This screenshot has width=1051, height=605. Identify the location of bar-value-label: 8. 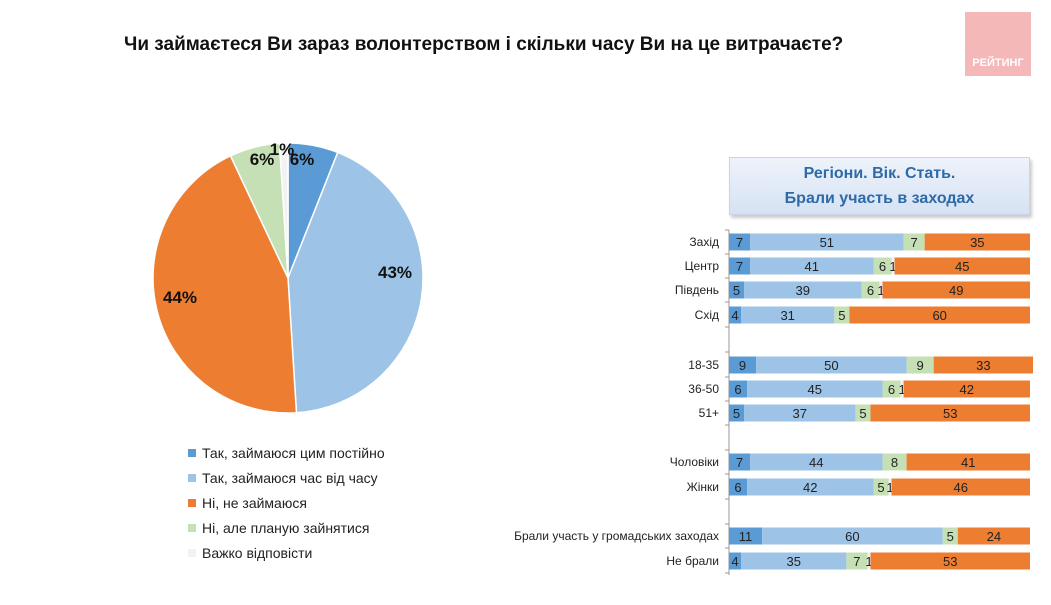
(894, 462).